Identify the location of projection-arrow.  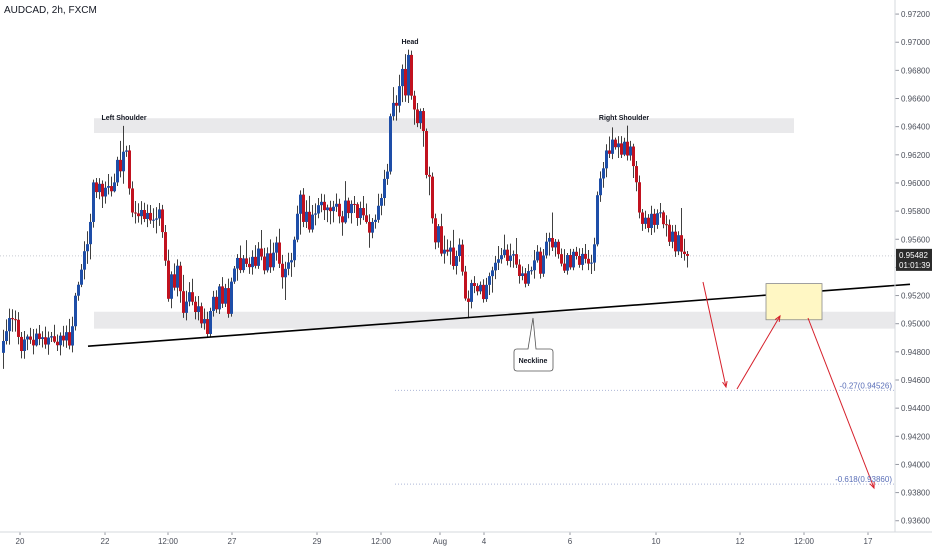
(714, 334).